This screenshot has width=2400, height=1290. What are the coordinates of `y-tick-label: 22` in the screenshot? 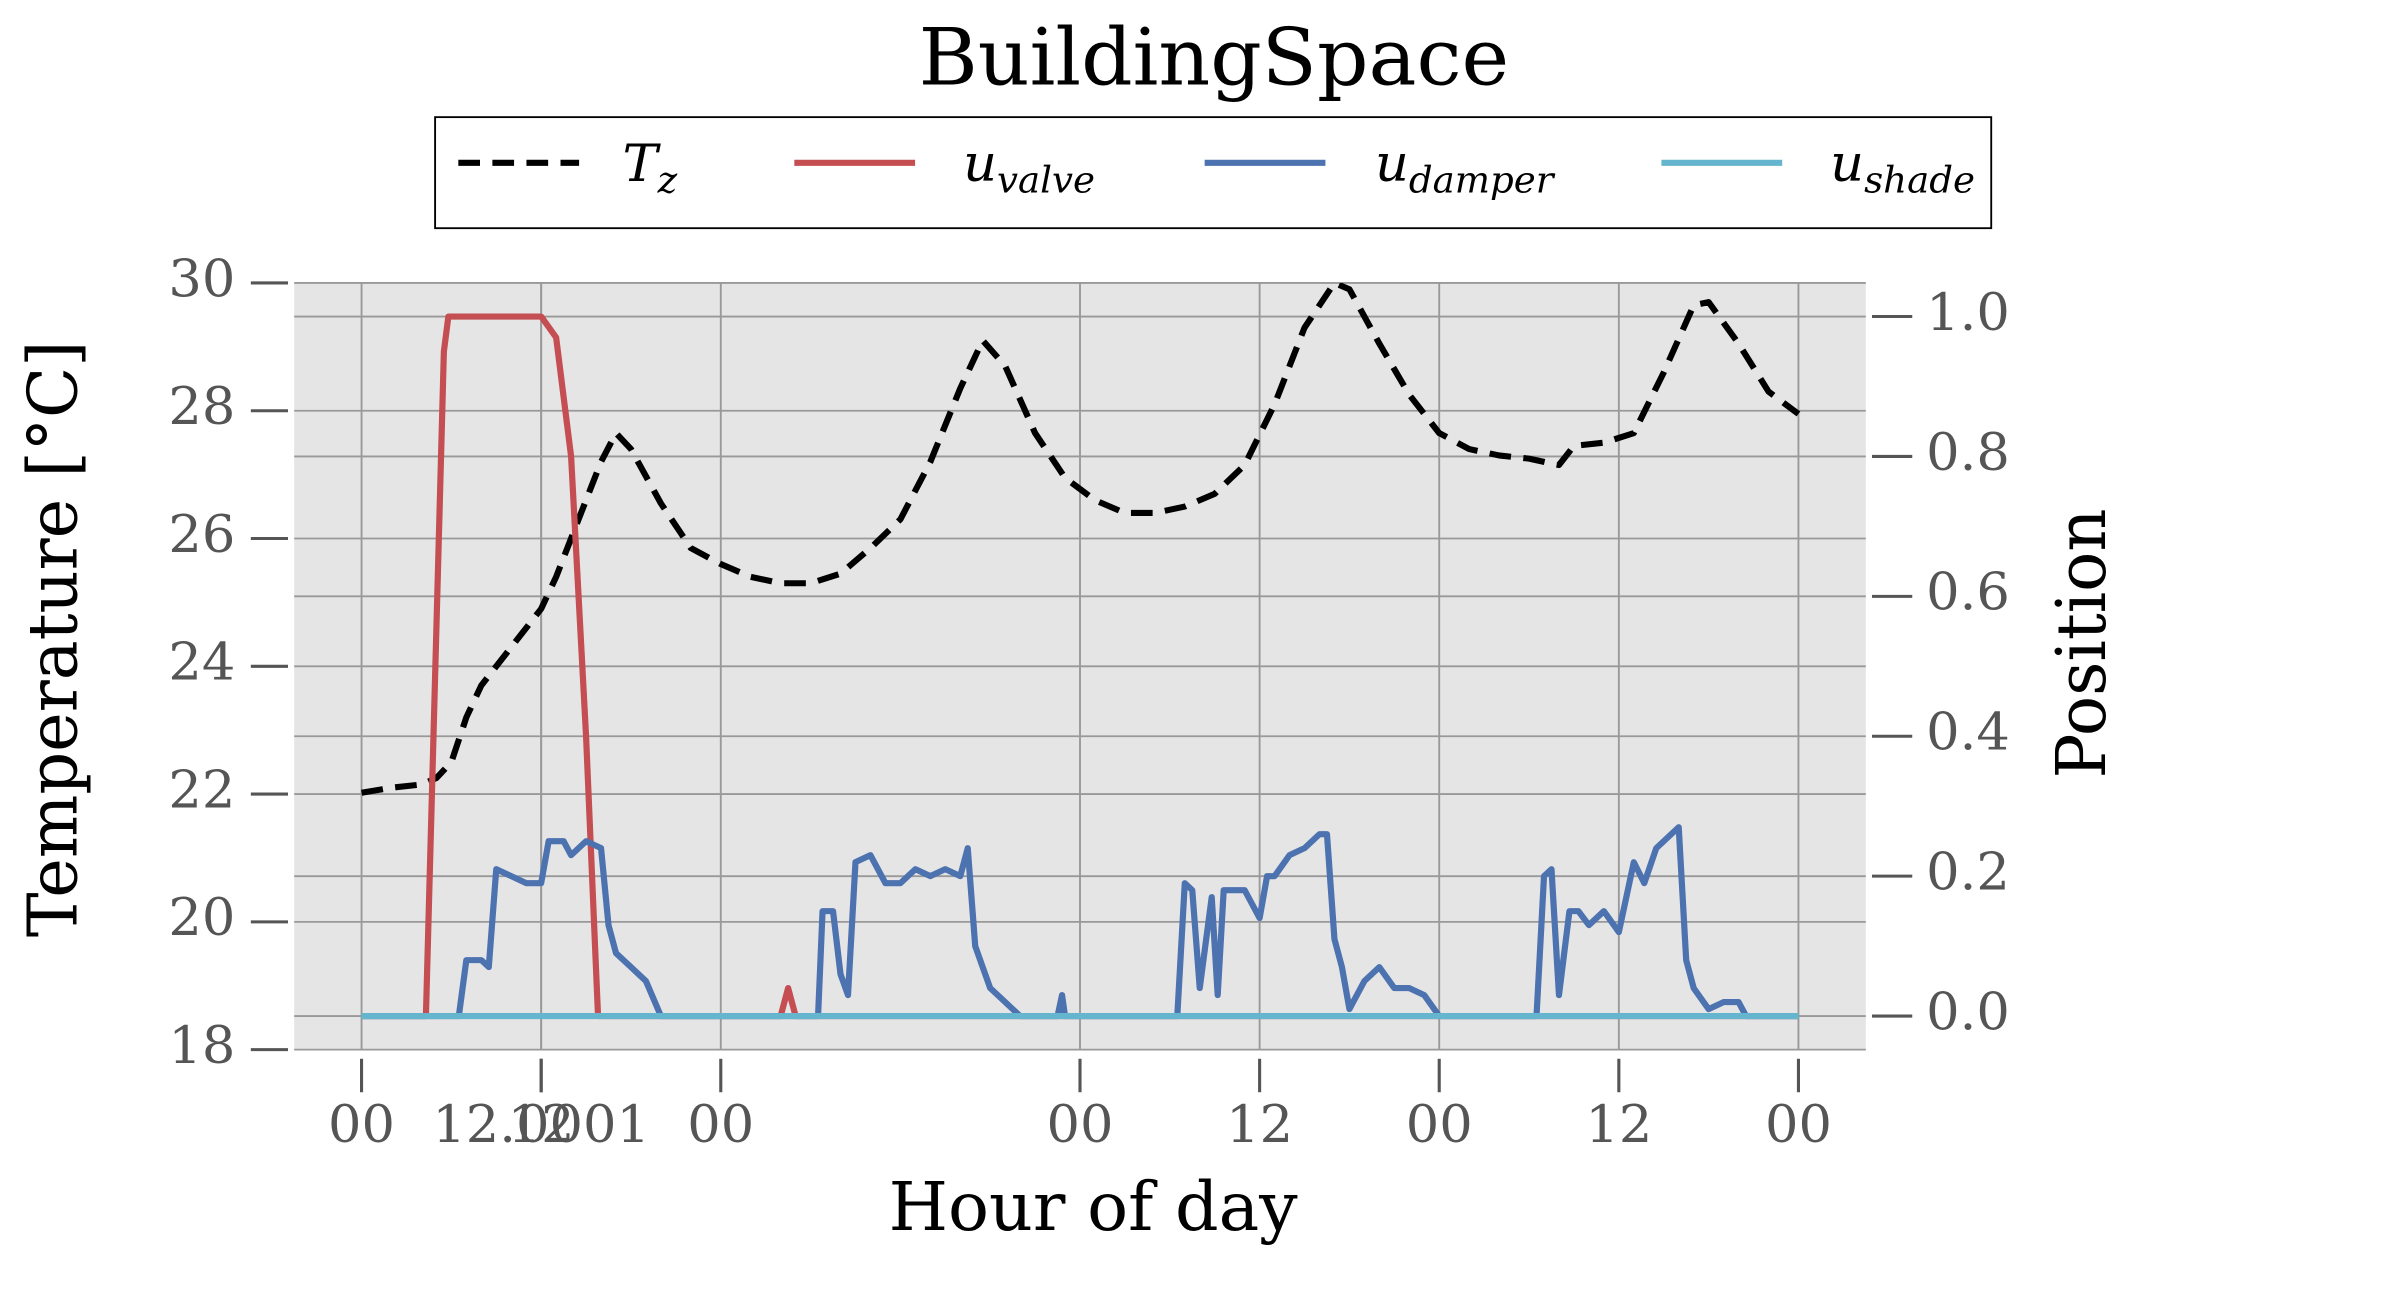 It's located at (201, 790).